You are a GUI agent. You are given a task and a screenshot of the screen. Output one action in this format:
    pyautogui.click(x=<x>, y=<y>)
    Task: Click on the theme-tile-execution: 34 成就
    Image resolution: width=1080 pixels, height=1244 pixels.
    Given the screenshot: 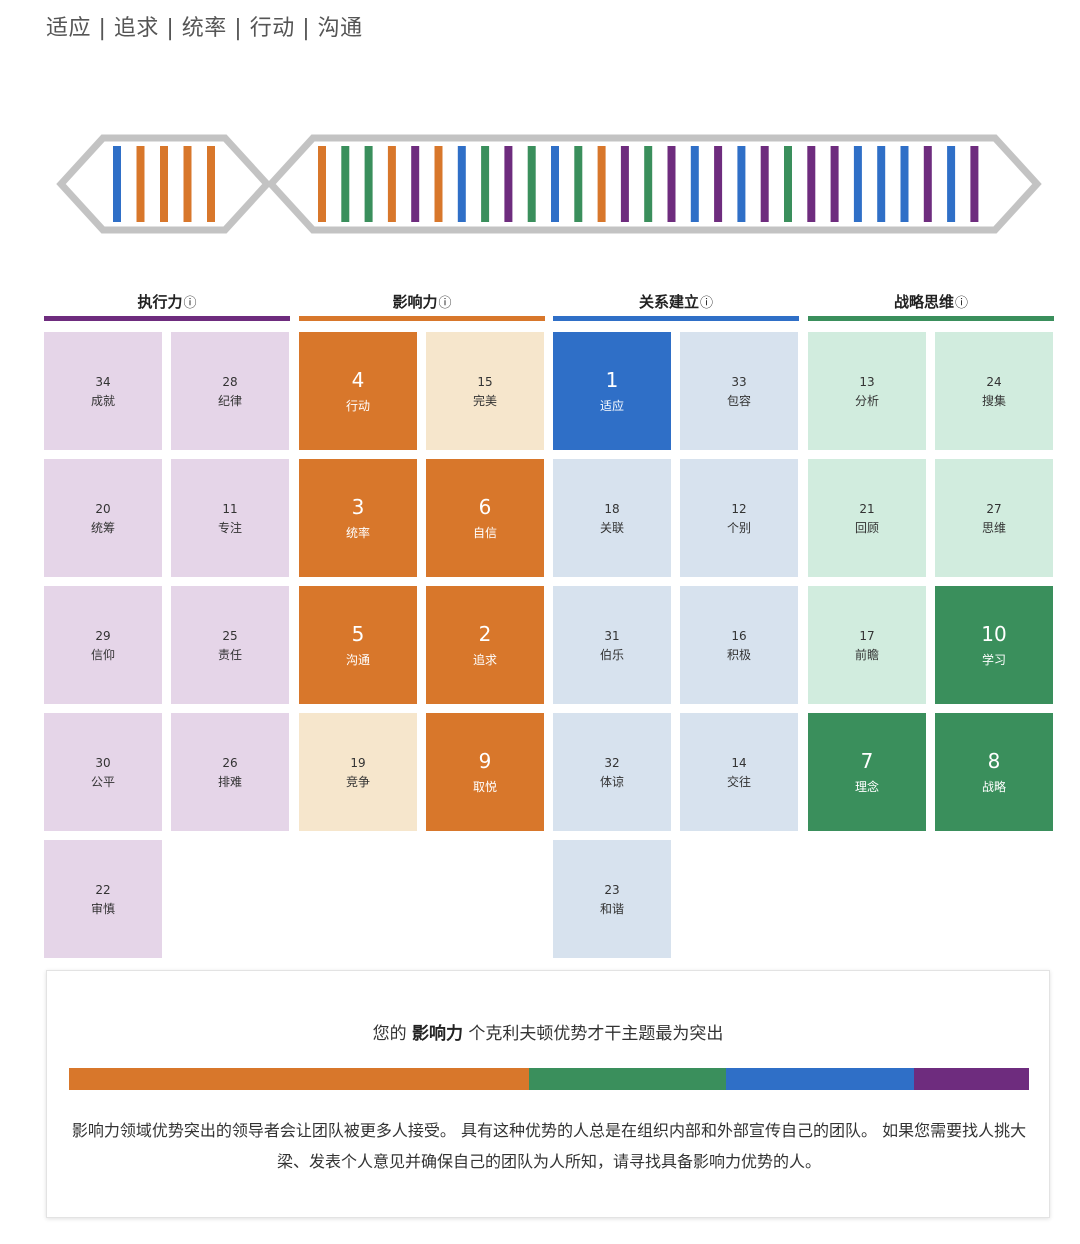 What is the action you would take?
    pyautogui.click(x=103, y=391)
    